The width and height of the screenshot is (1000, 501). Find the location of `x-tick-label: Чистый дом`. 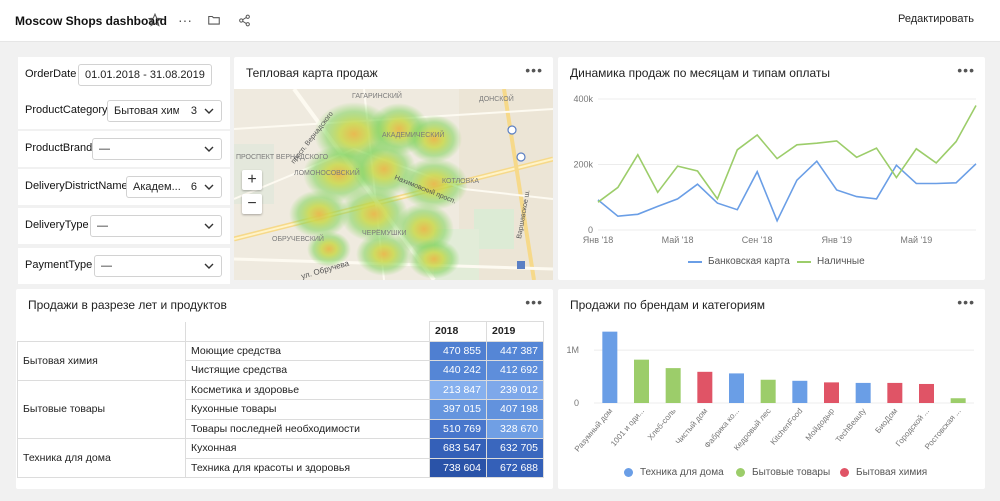

x-tick-label: Чистый дом is located at coordinates (692, 427).